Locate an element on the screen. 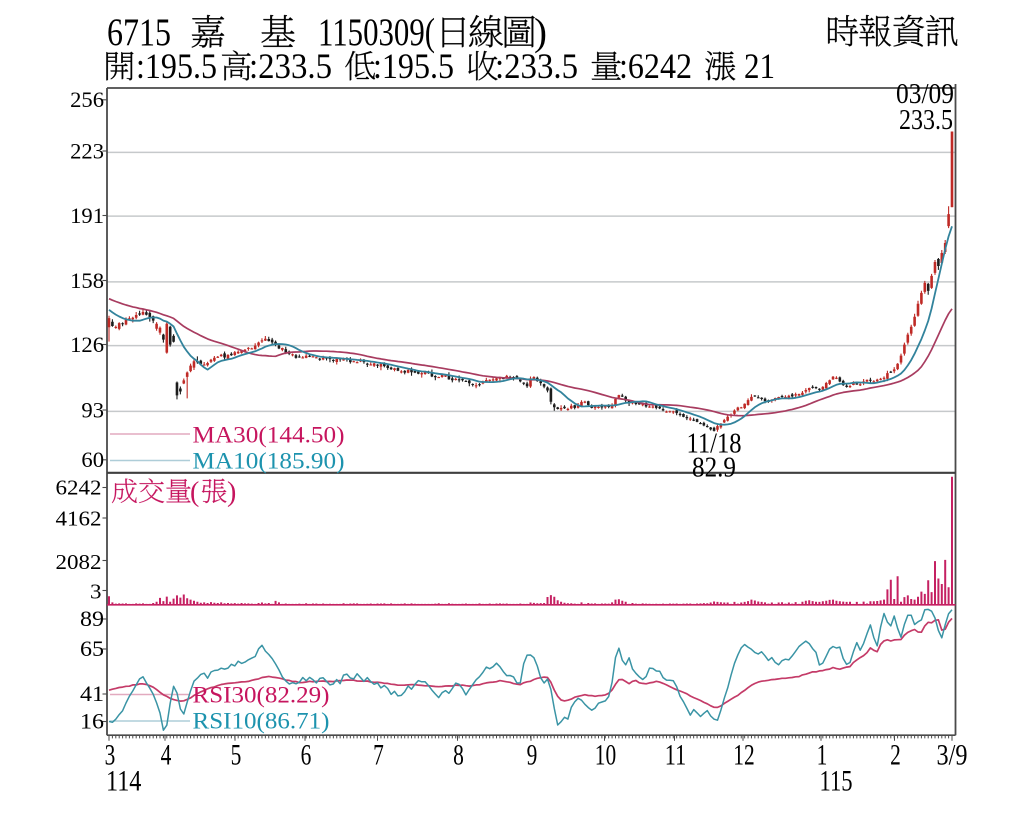  svg-text: 1150309( is located at coordinates (376, 32).